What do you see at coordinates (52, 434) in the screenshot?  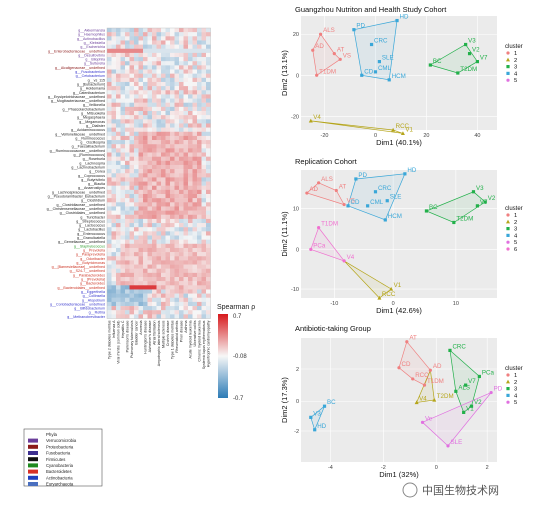 I see `phyla-title: Phyla` at bounding box center [52, 434].